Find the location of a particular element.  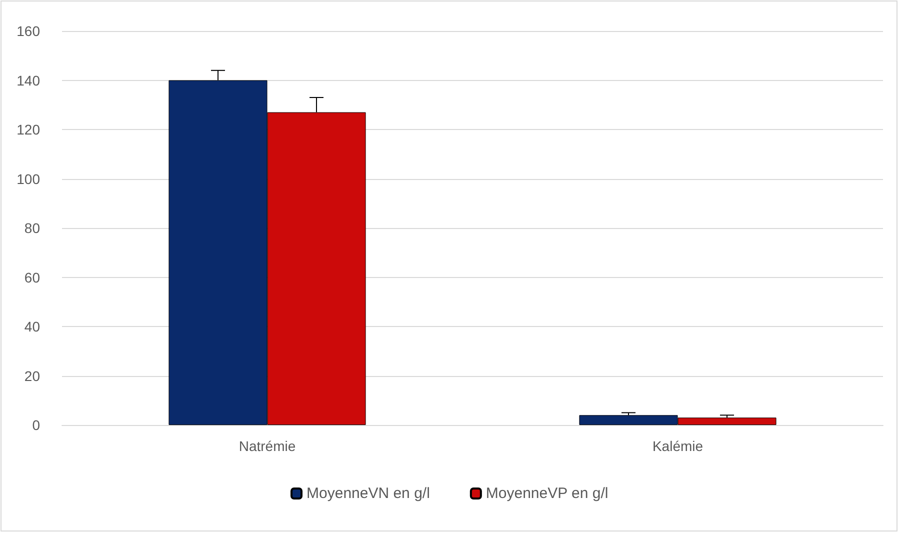

y-tick-label: 20 is located at coordinates (32, 376).